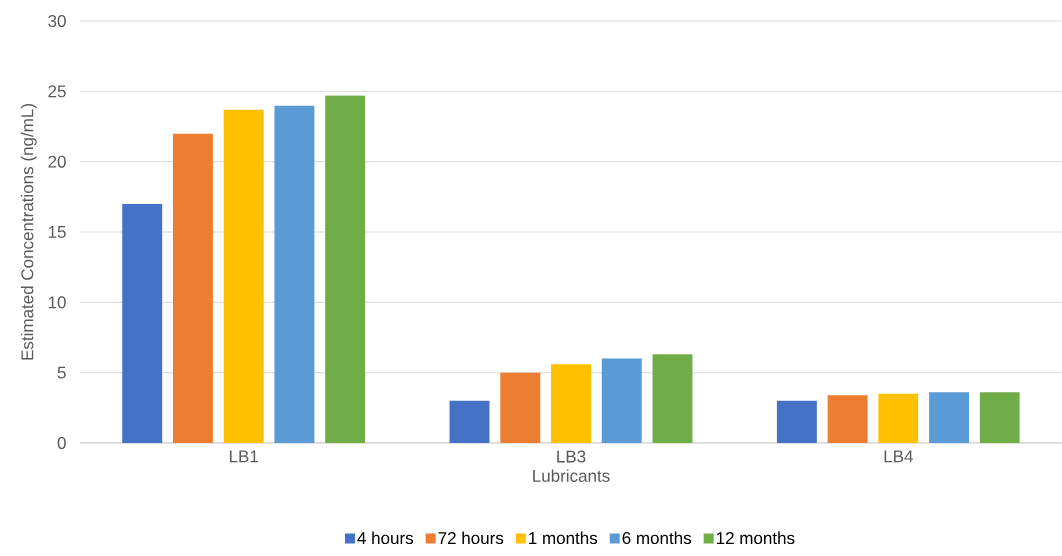 The width and height of the screenshot is (1062, 556). I want to click on legend-label: 72 hours, so click(471, 538).